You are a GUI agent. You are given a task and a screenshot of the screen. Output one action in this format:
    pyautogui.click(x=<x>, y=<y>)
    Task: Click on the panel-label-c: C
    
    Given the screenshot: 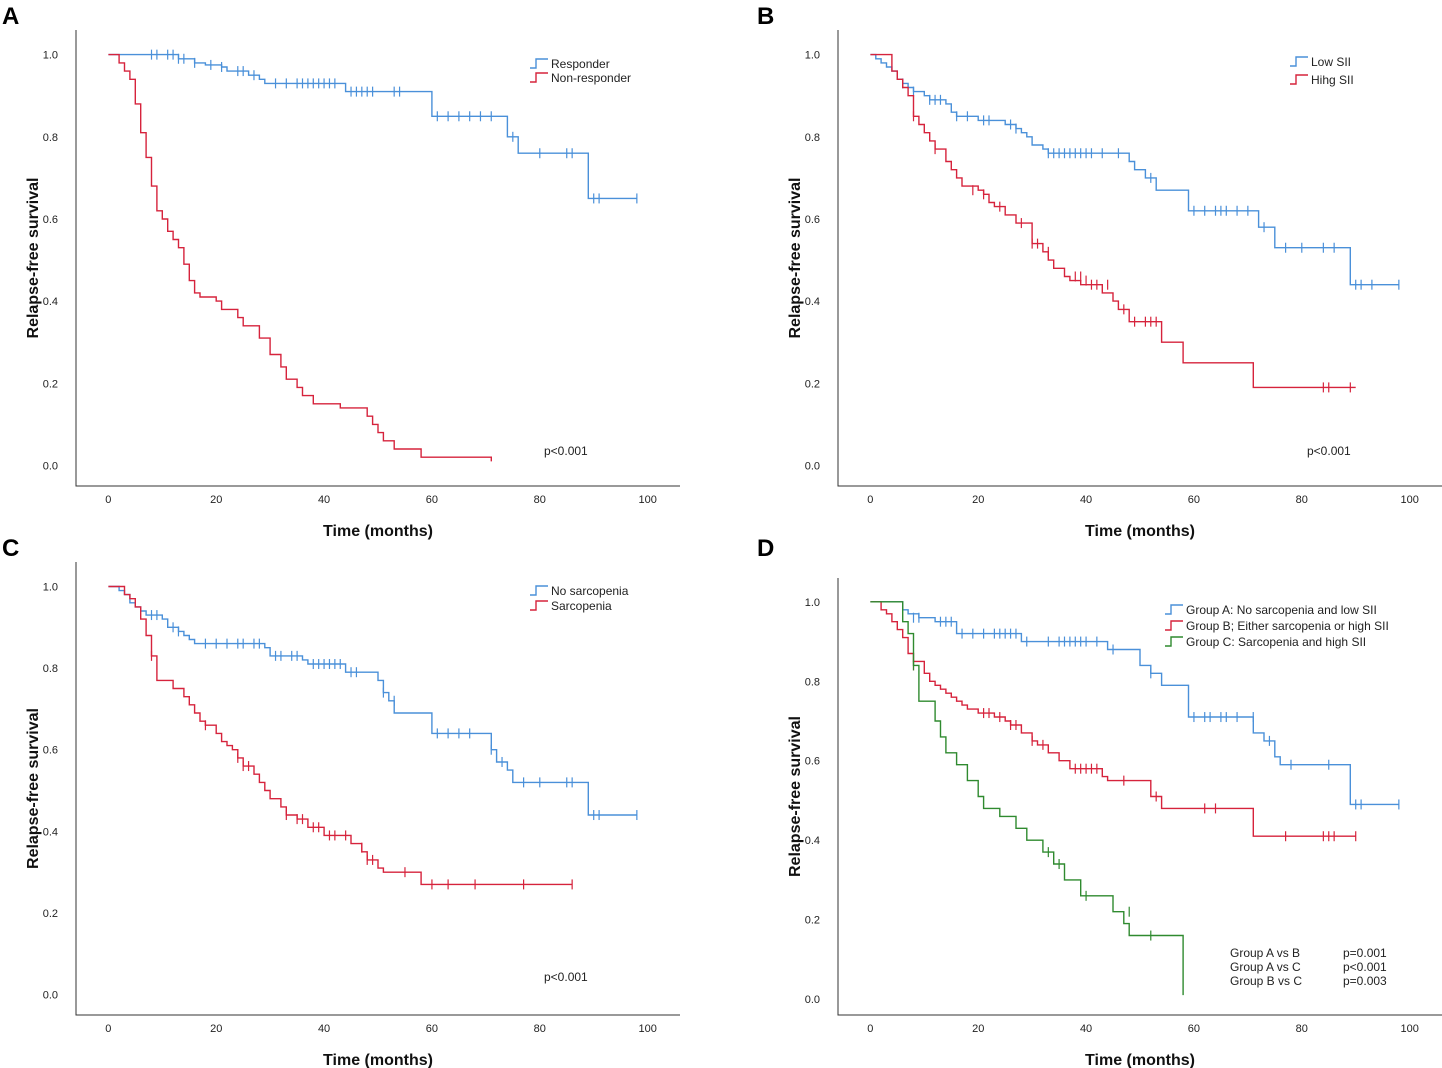 What is the action you would take?
    pyautogui.click(x=10, y=548)
    